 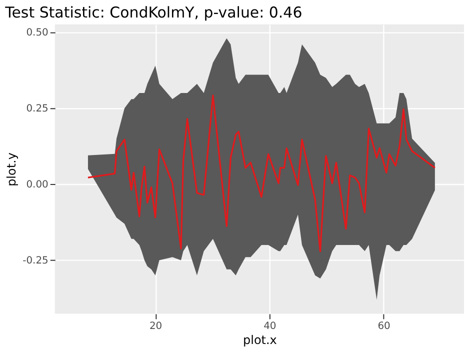 What do you see at coordinates (155, 326) in the screenshot?
I see `x-tick-label: 20` at bounding box center [155, 326].